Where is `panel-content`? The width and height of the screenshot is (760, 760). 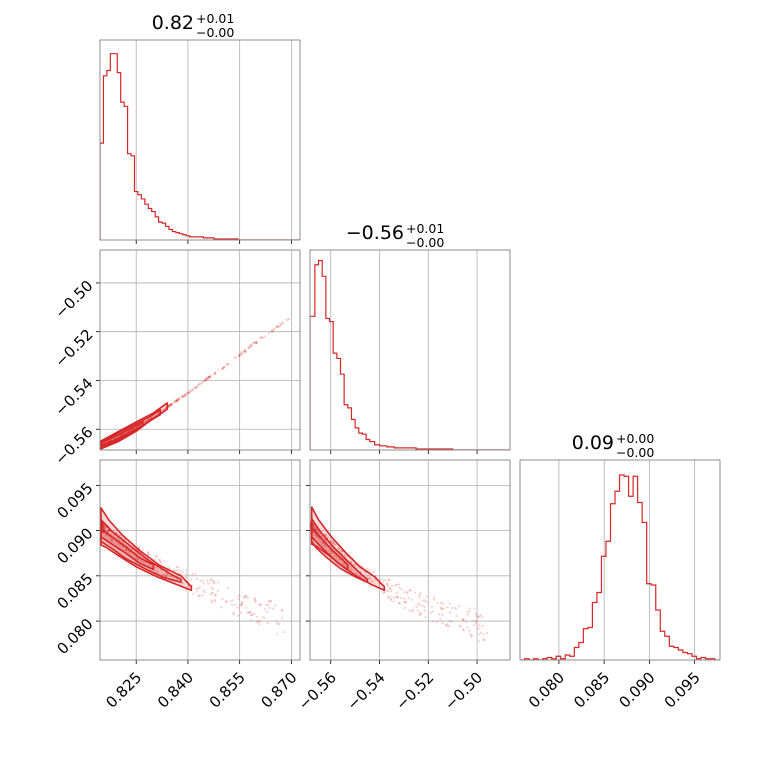 panel-content is located at coordinates (200, 146).